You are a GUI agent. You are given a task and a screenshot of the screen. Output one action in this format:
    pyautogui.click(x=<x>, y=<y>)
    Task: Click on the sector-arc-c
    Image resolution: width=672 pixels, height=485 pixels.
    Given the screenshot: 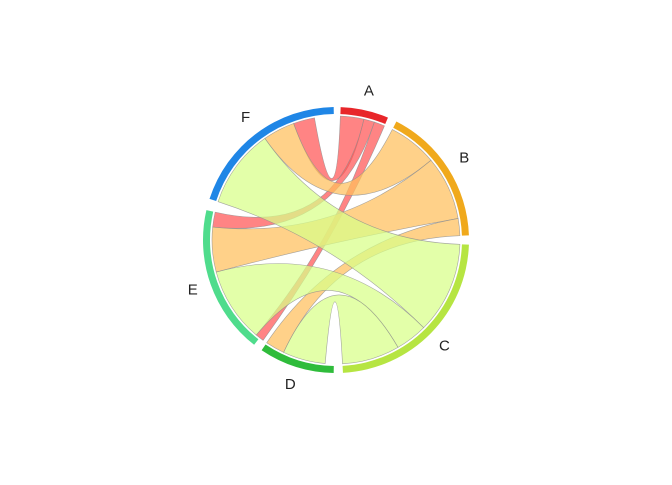 What is the action you would take?
    pyautogui.click(x=405, y=308)
    